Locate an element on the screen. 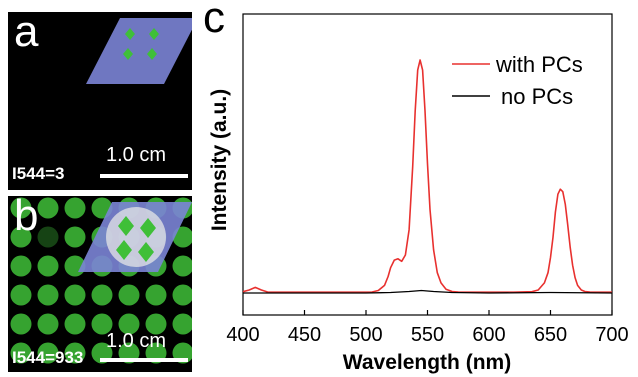  panel-letter-a: a is located at coordinates (26, 34).